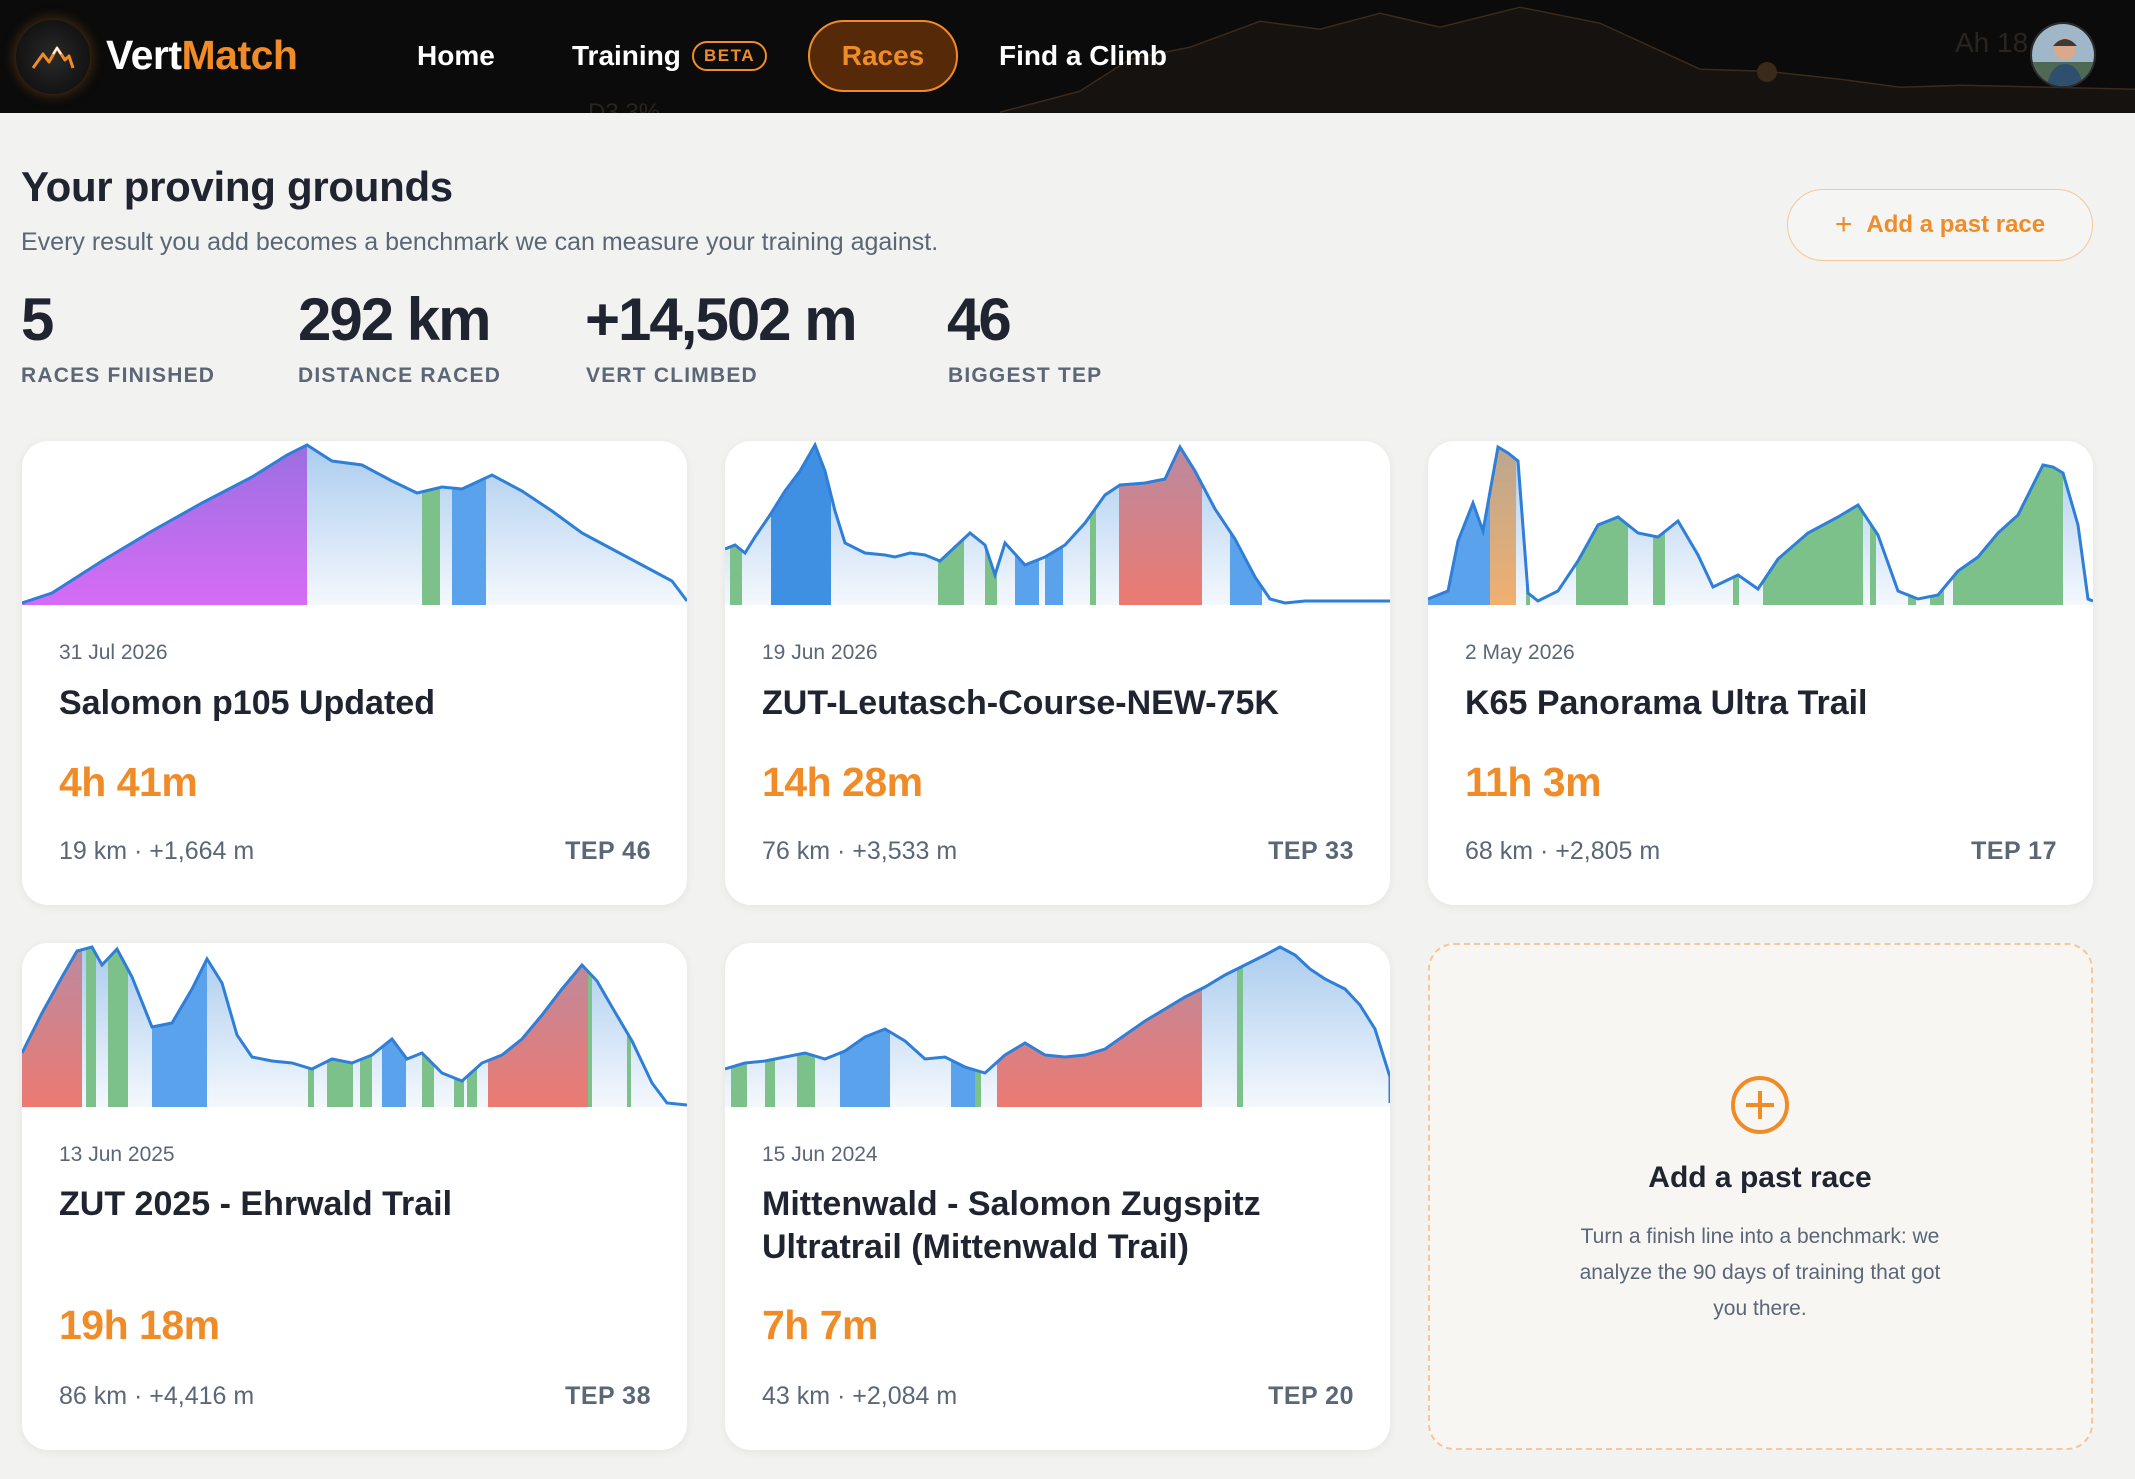  What do you see at coordinates (239, 55) in the screenshot?
I see `brand-name-part2: Match` at bounding box center [239, 55].